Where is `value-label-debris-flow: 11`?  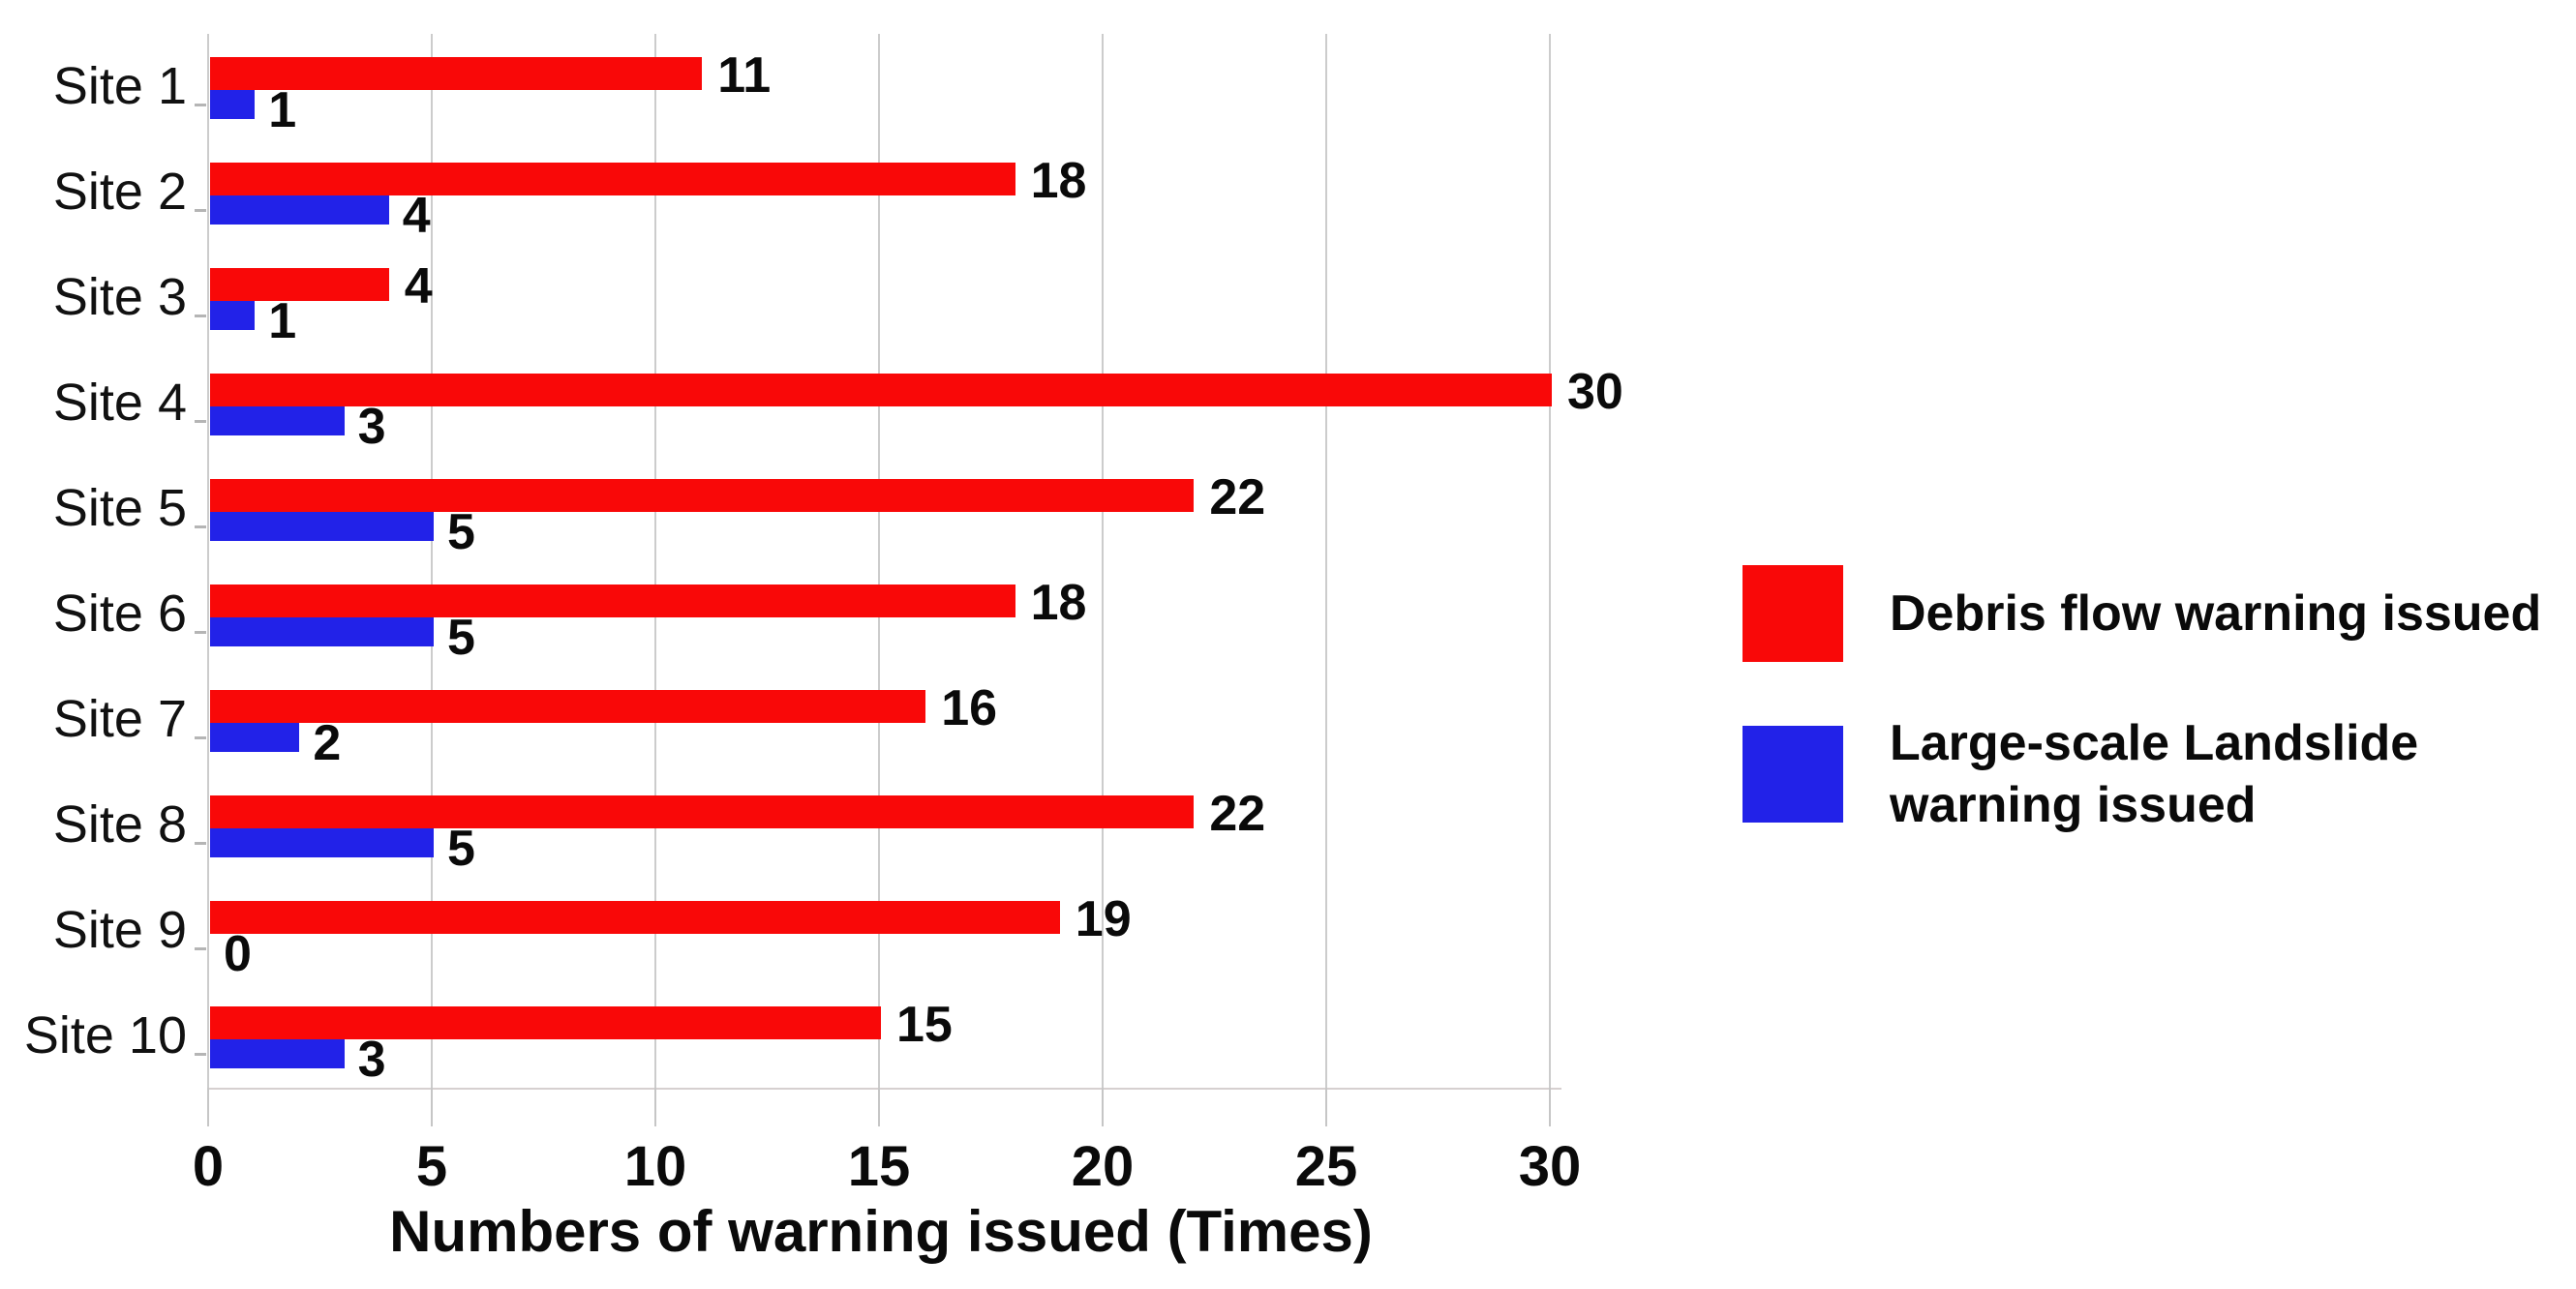 value-label-debris-flow: 11 is located at coordinates (744, 76).